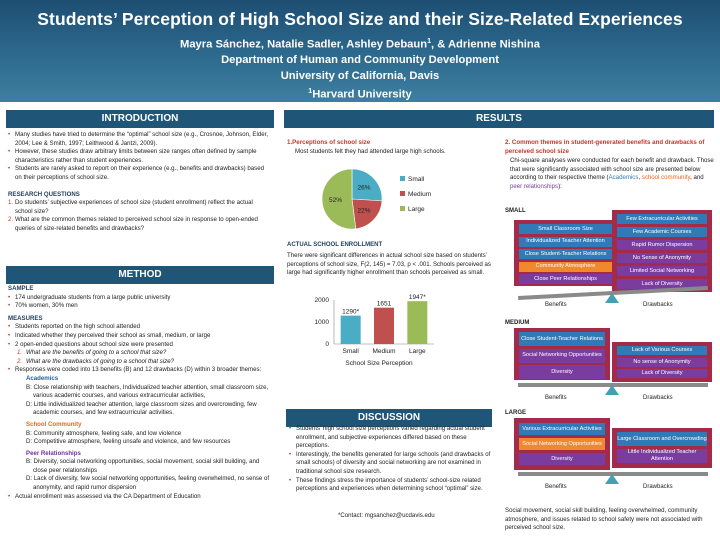 Image resolution: width=720 pixels, height=540 pixels. What do you see at coordinates (141, 306) in the screenshot?
I see `sample-bullet: 70% women, 30% men` at bounding box center [141, 306].